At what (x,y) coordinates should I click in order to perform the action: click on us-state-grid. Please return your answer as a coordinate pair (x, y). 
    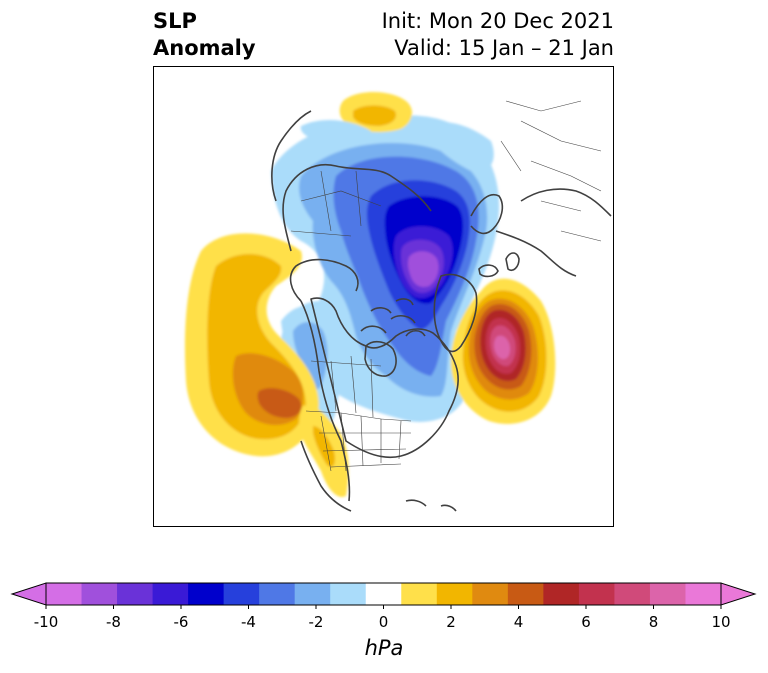
    Looking at the image, I should click on (365, 442).